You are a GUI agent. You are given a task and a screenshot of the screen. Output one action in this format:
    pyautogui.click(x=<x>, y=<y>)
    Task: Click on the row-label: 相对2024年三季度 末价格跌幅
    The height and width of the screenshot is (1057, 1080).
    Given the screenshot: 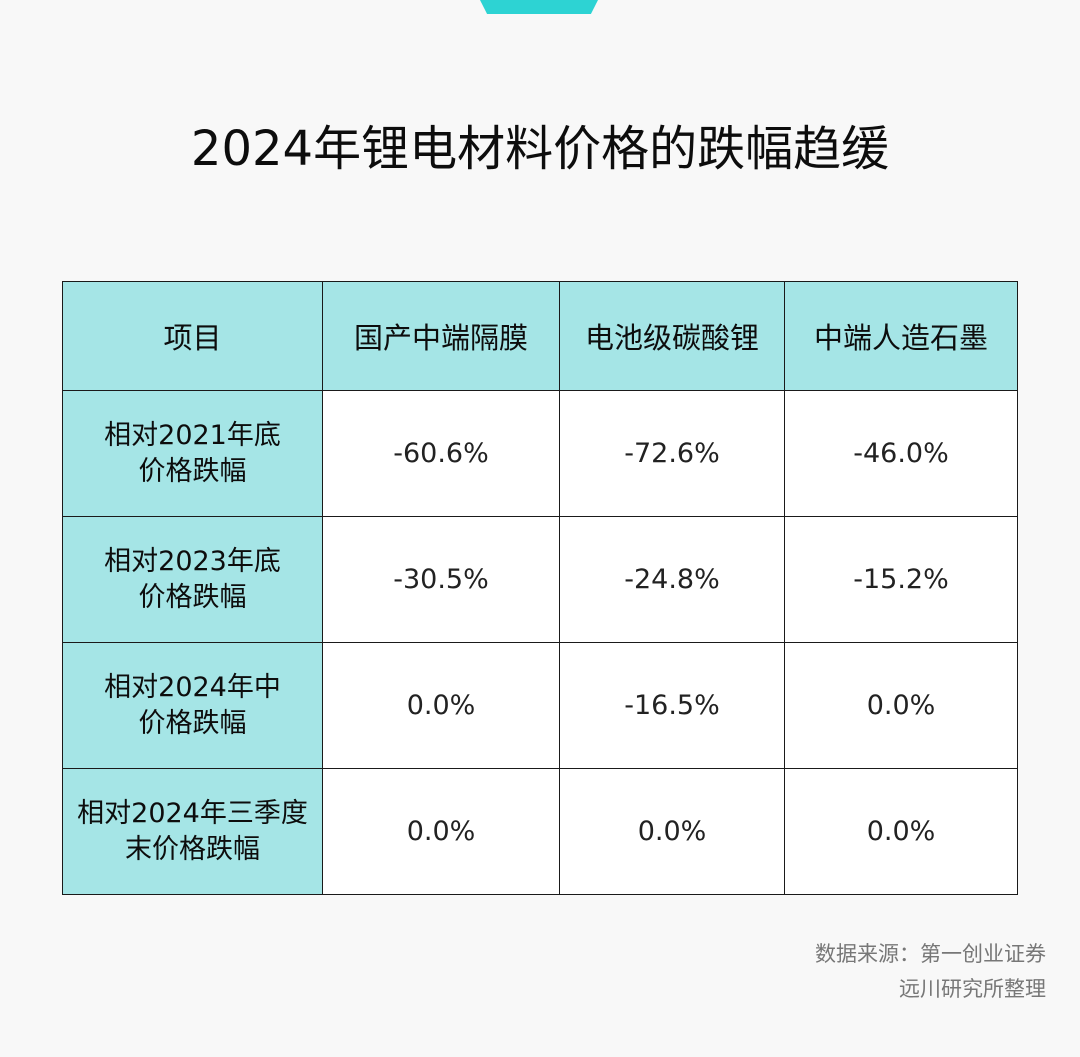 What is the action you would take?
    pyautogui.click(x=192, y=831)
    